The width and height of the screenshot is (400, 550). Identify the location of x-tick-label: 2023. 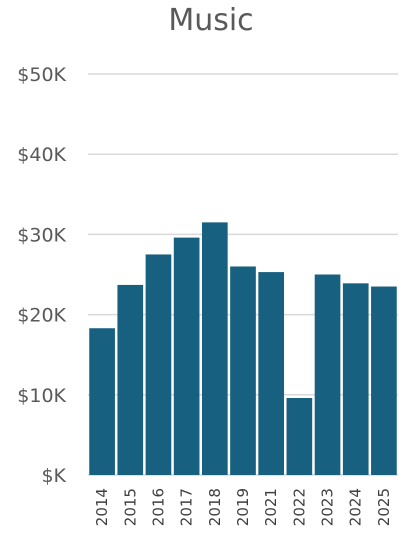
(328, 507).